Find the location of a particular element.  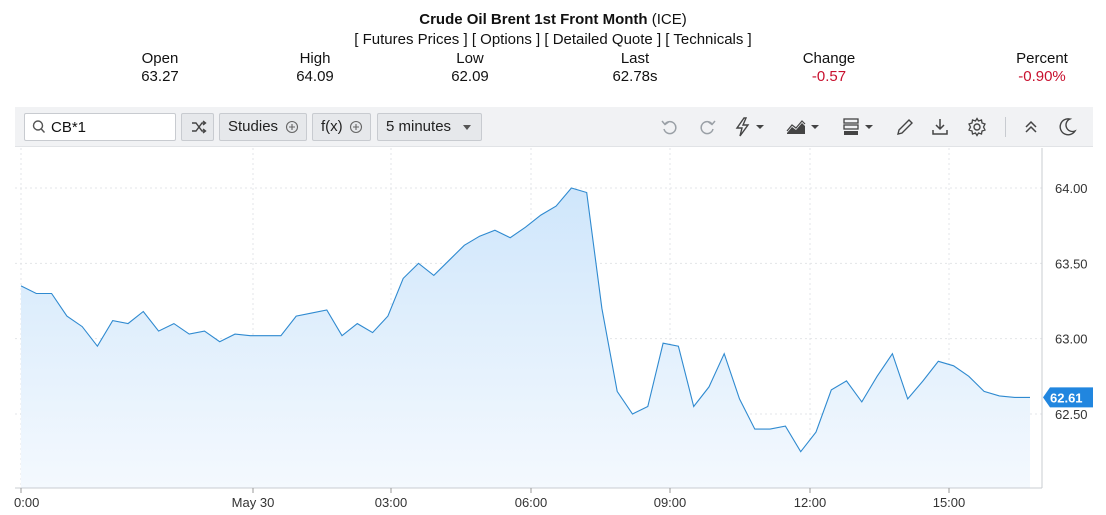

studies-label: Studies is located at coordinates (253, 126).